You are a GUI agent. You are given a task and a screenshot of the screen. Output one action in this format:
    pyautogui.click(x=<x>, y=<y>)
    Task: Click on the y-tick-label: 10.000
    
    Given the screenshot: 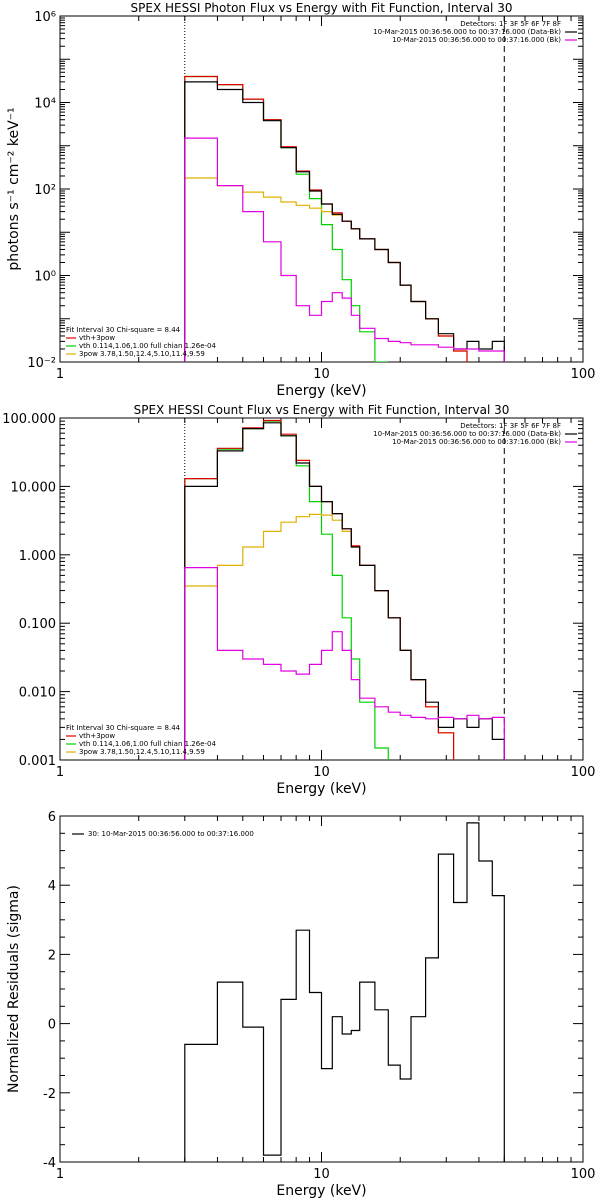 What is the action you would take?
    pyautogui.click(x=34, y=487)
    